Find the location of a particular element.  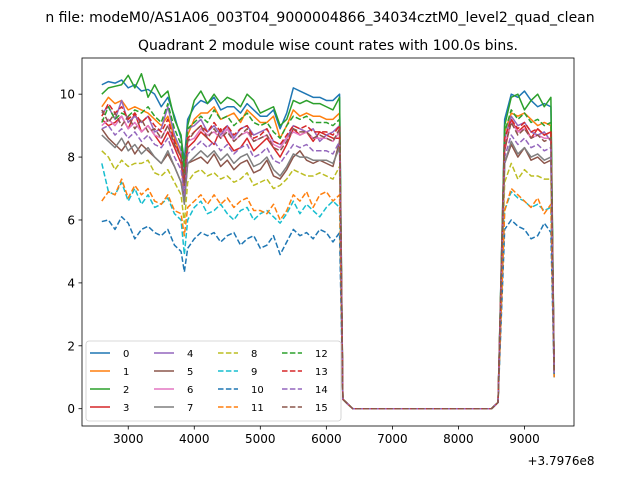

x-tick-label: 4000 is located at coordinates (194, 439).